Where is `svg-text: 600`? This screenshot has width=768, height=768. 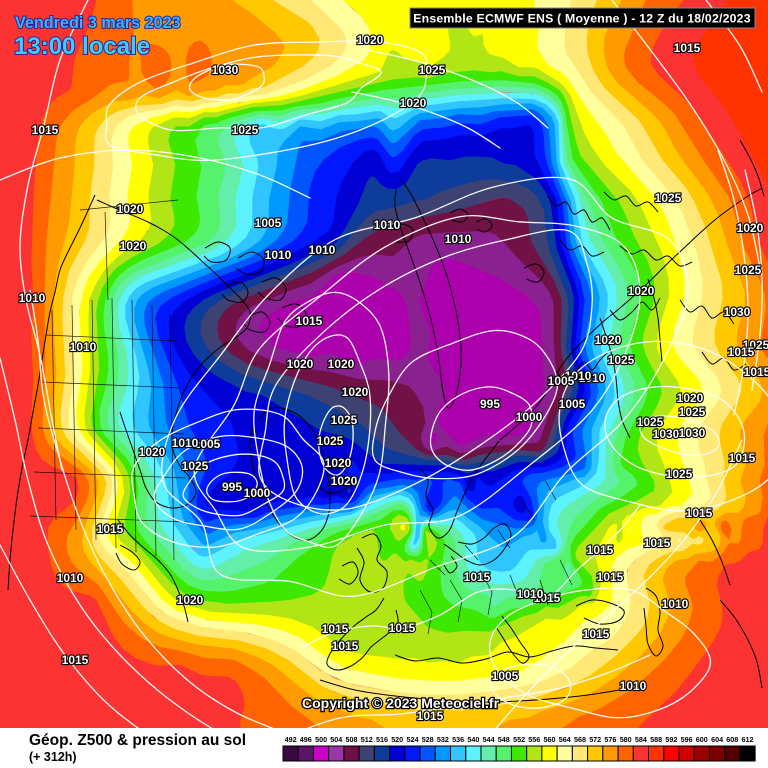
svg-text: 600 is located at coordinates (702, 739).